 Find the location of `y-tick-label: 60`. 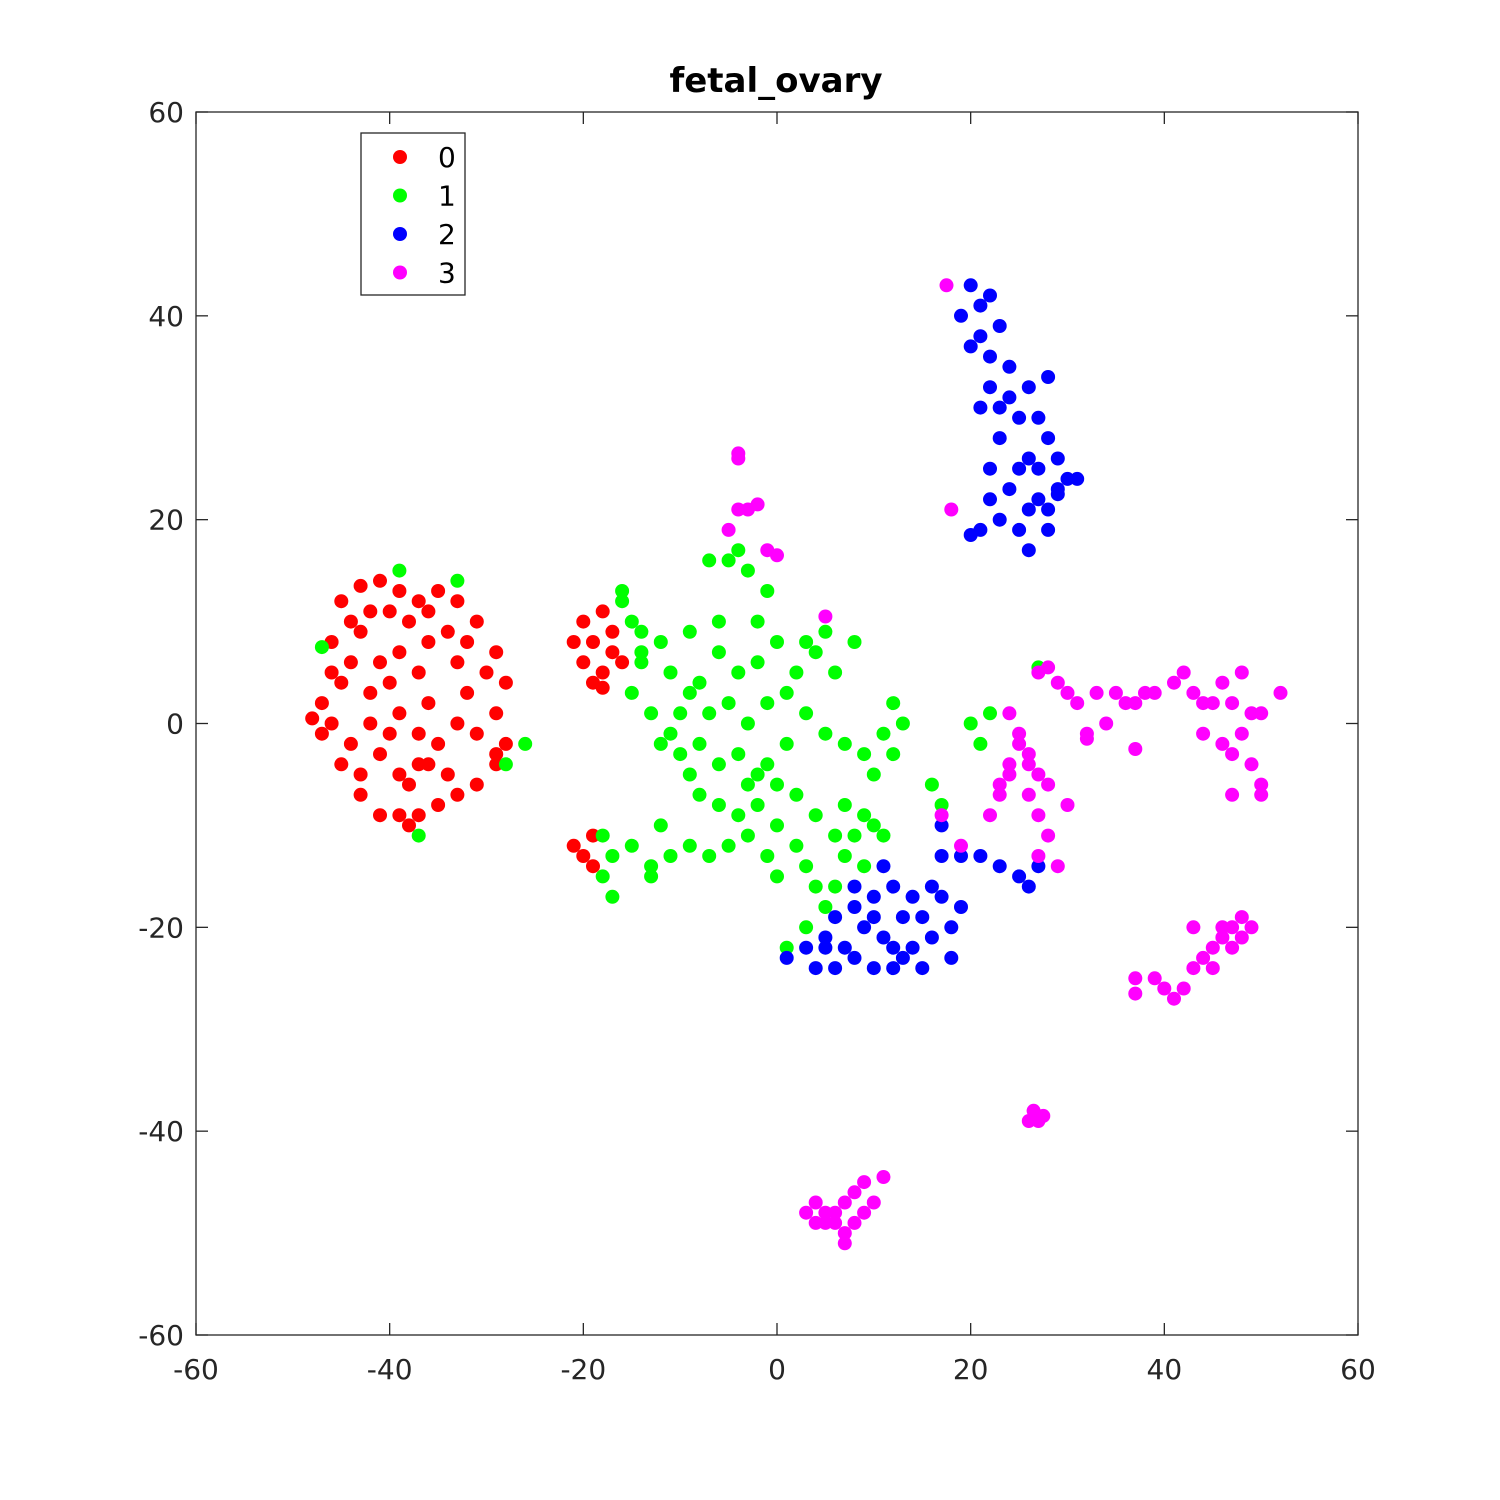

y-tick-label: 60 is located at coordinates (166, 112).